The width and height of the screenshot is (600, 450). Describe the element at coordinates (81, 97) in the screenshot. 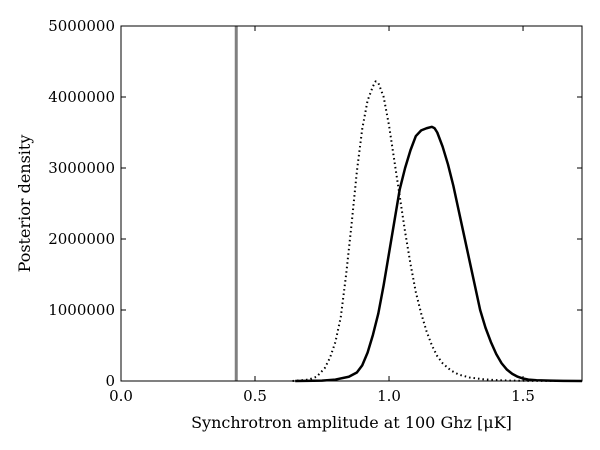

I see `y-tick-label: 4000000` at that location.